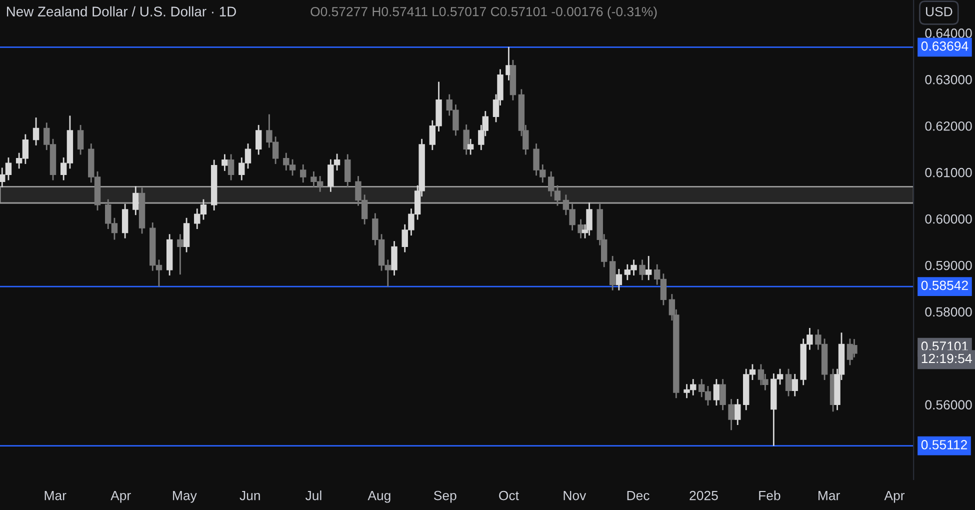 The width and height of the screenshot is (975, 510). Describe the element at coordinates (948, 79) in the screenshot. I see `y-tick-label: 0.63000` at that location.